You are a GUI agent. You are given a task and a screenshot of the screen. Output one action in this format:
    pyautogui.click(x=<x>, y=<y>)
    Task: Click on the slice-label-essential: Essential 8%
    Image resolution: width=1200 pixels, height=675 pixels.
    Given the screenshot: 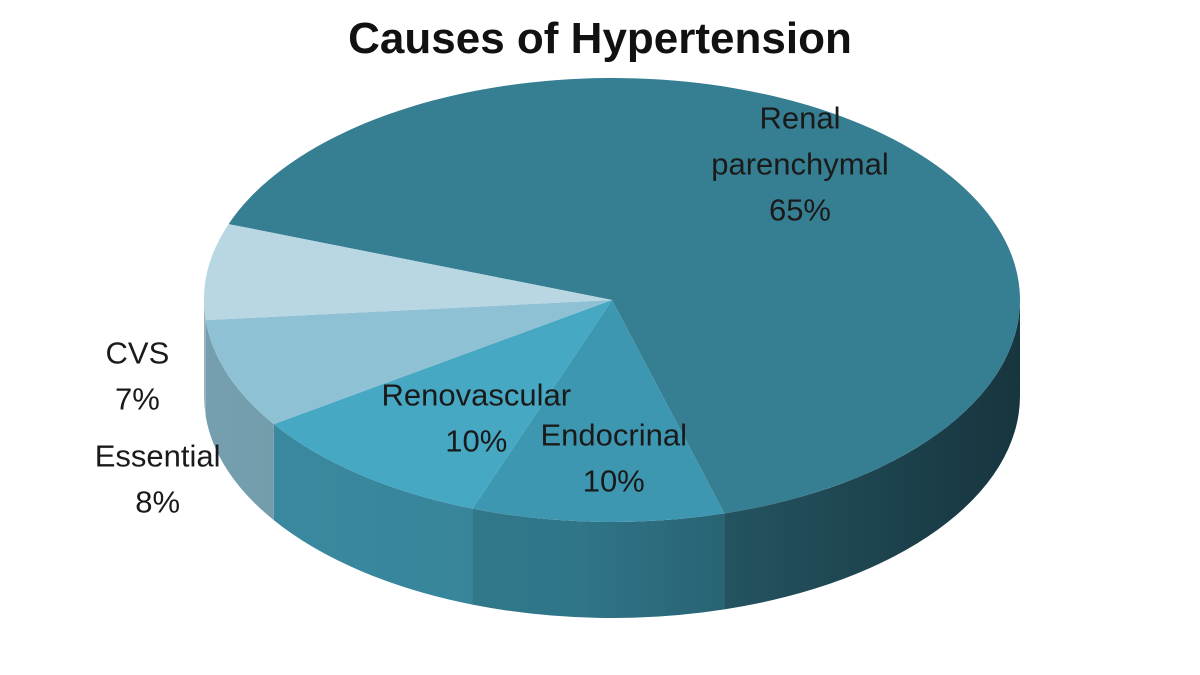 What is the action you would take?
    pyautogui.click(x=158, y=478)
    